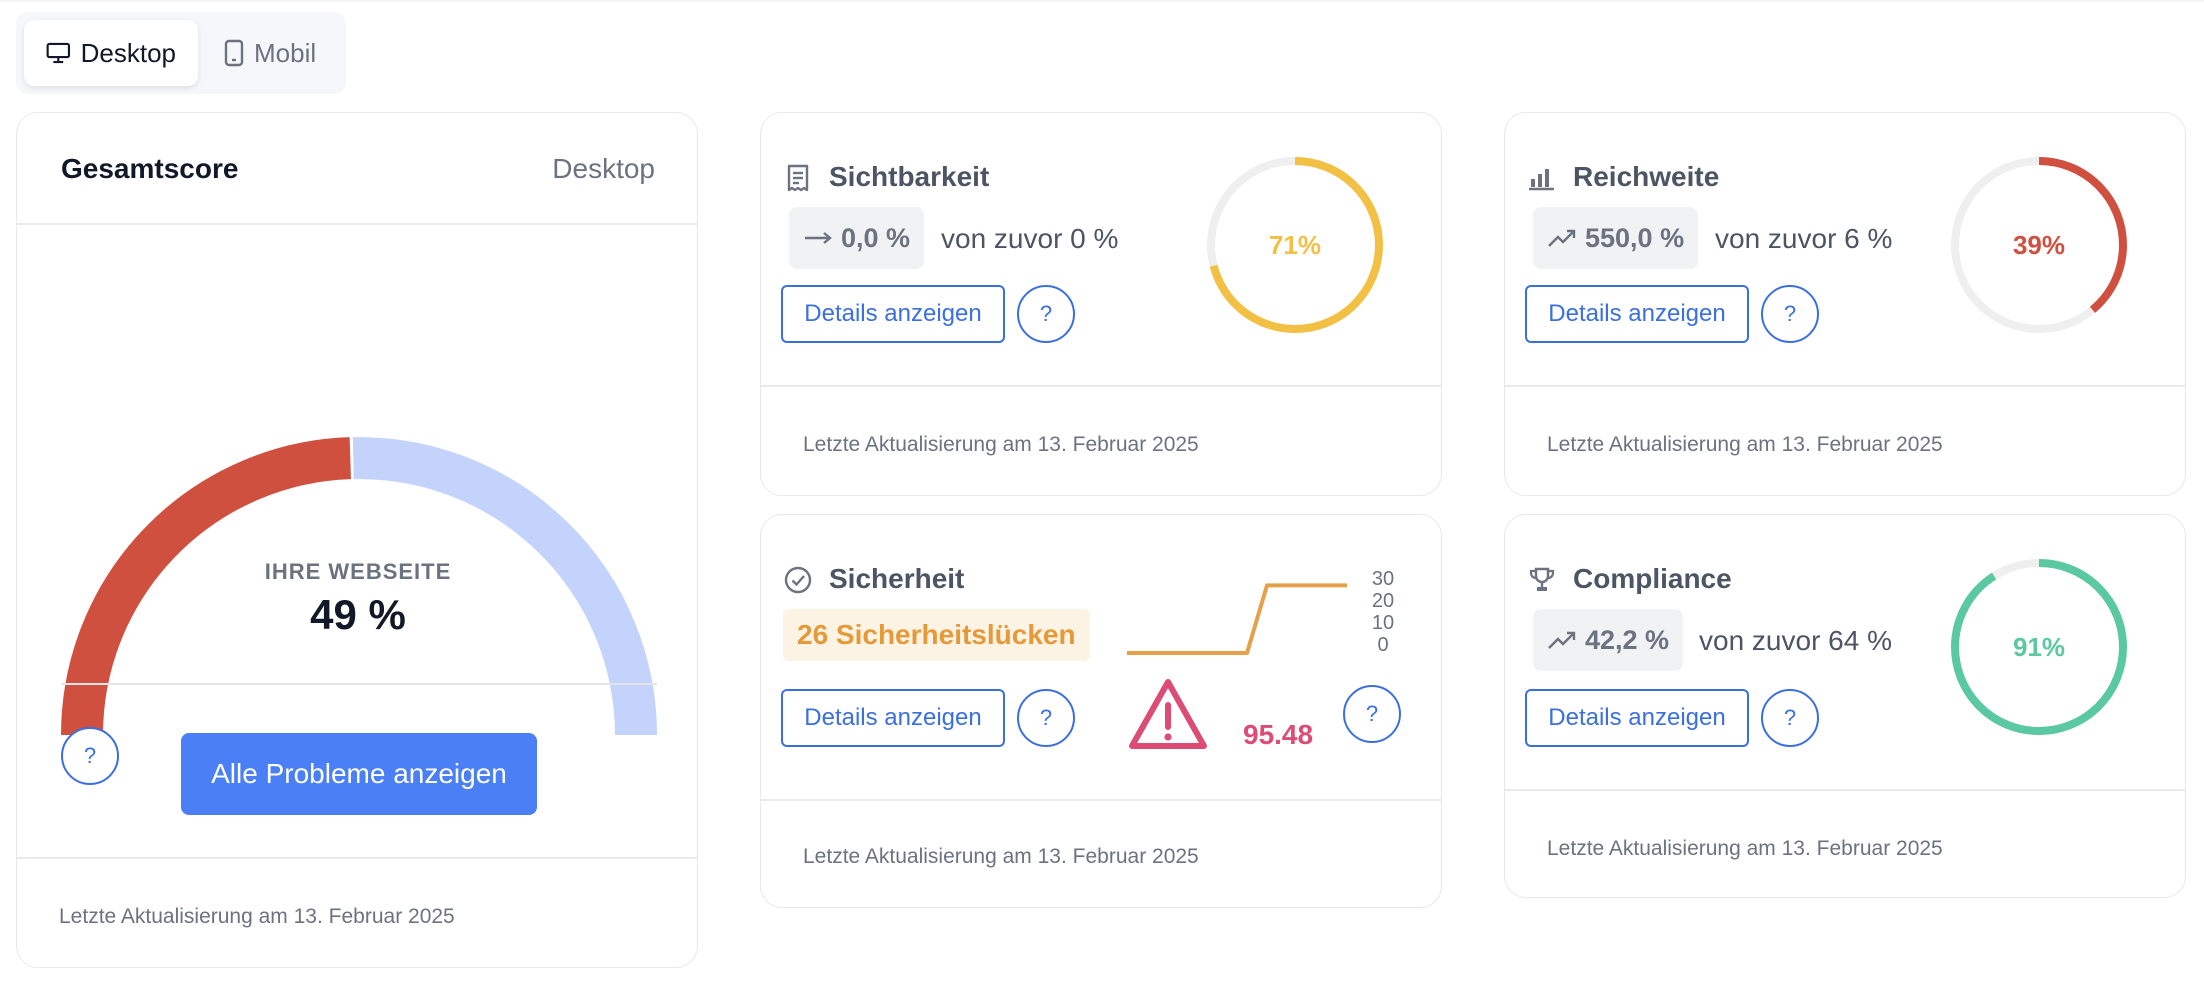  What do you see at coordinates (1637, 314) in the screenshot?
I see `reach-details-button: Details anzeigen` at bounding box center [1637, 314].